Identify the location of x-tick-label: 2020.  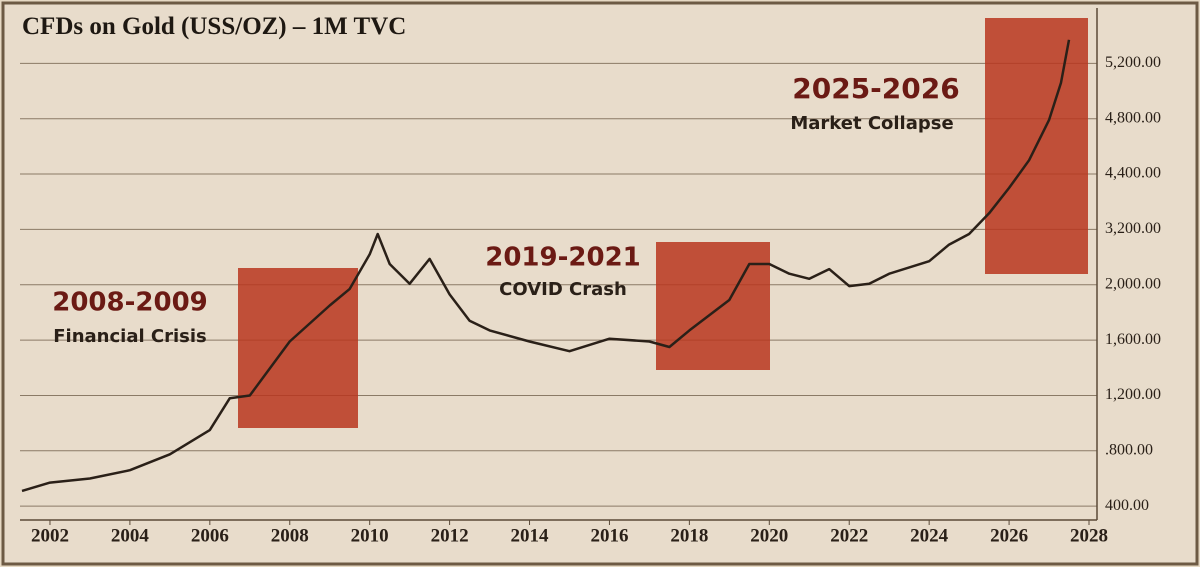
(769, 535).